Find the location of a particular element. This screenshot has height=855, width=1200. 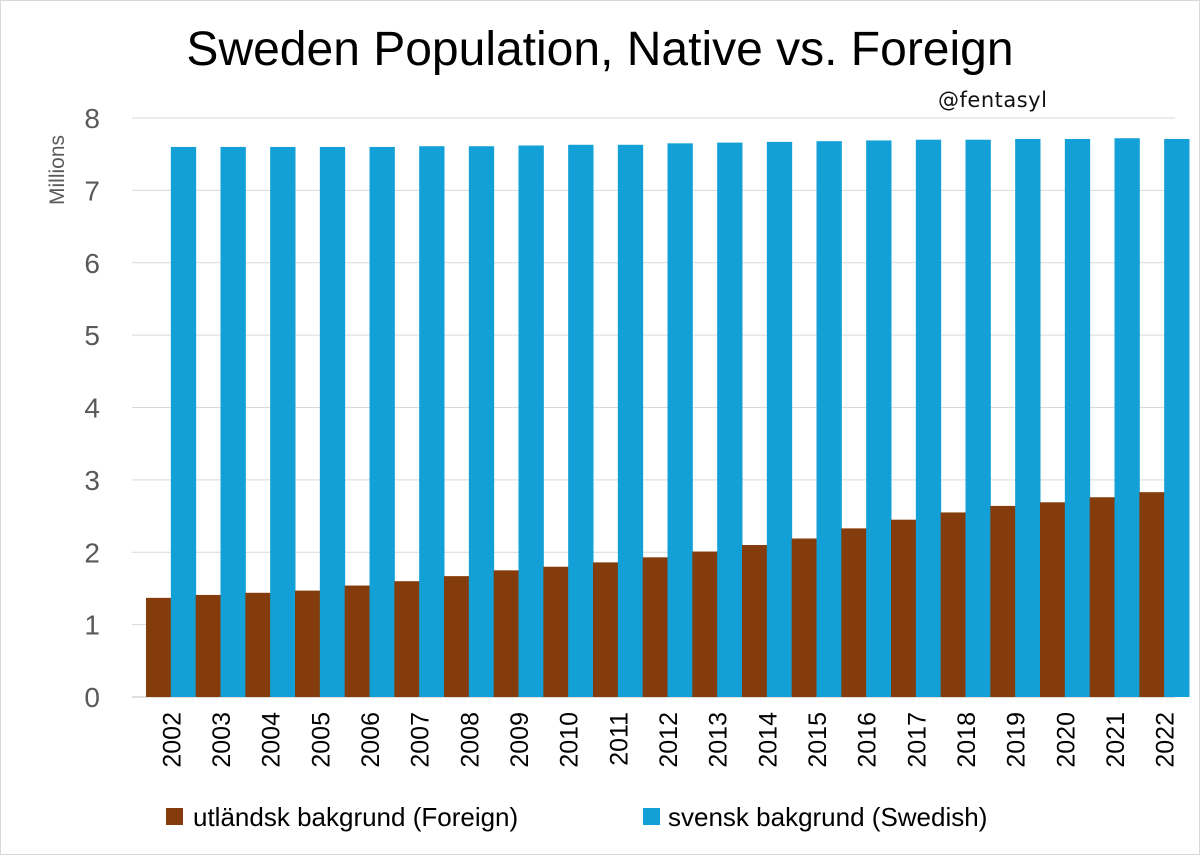

bar-swedish-2005 is located at coordinates (332, 421).